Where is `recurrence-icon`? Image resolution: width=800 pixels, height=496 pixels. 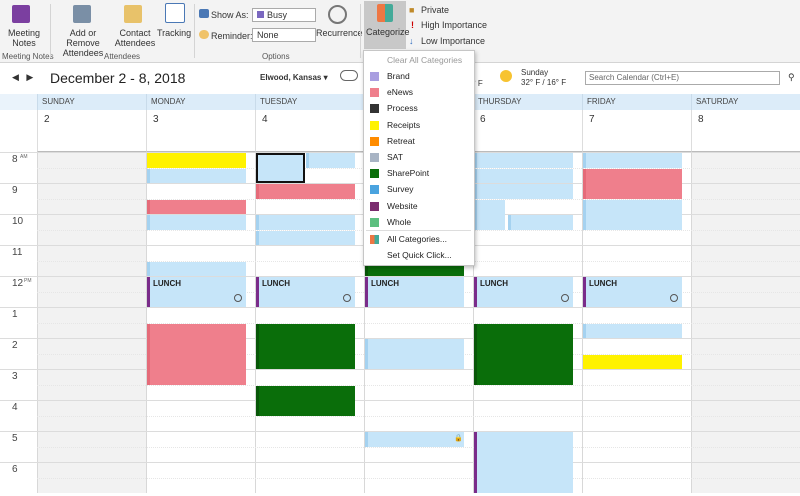 recurrence-icon is located at coordinates (565, 298).